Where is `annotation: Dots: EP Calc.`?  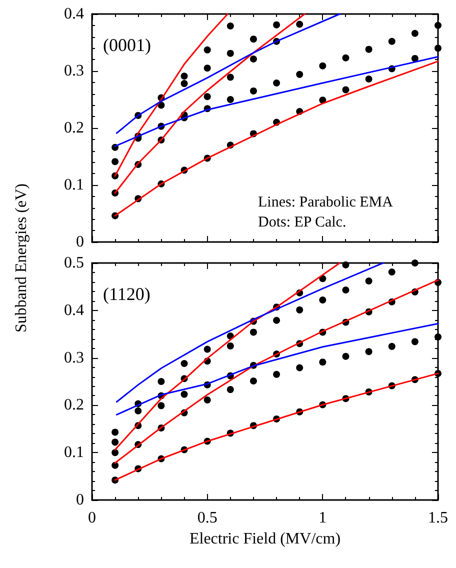 annotation: Dots: EP Calc. is located at coordinates (302, 222).